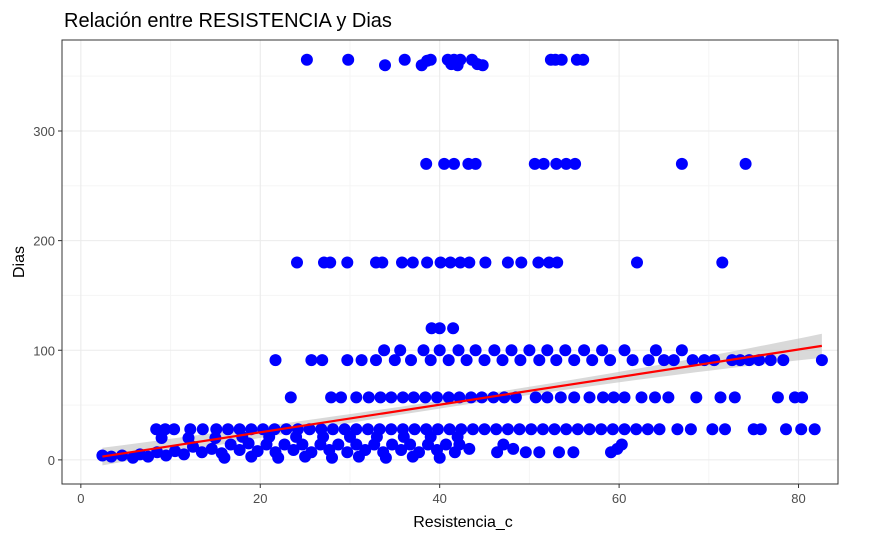  Describe the element at coordinates (51, 460) in the screenshot. I see `y-tick-label: 0` at that location.